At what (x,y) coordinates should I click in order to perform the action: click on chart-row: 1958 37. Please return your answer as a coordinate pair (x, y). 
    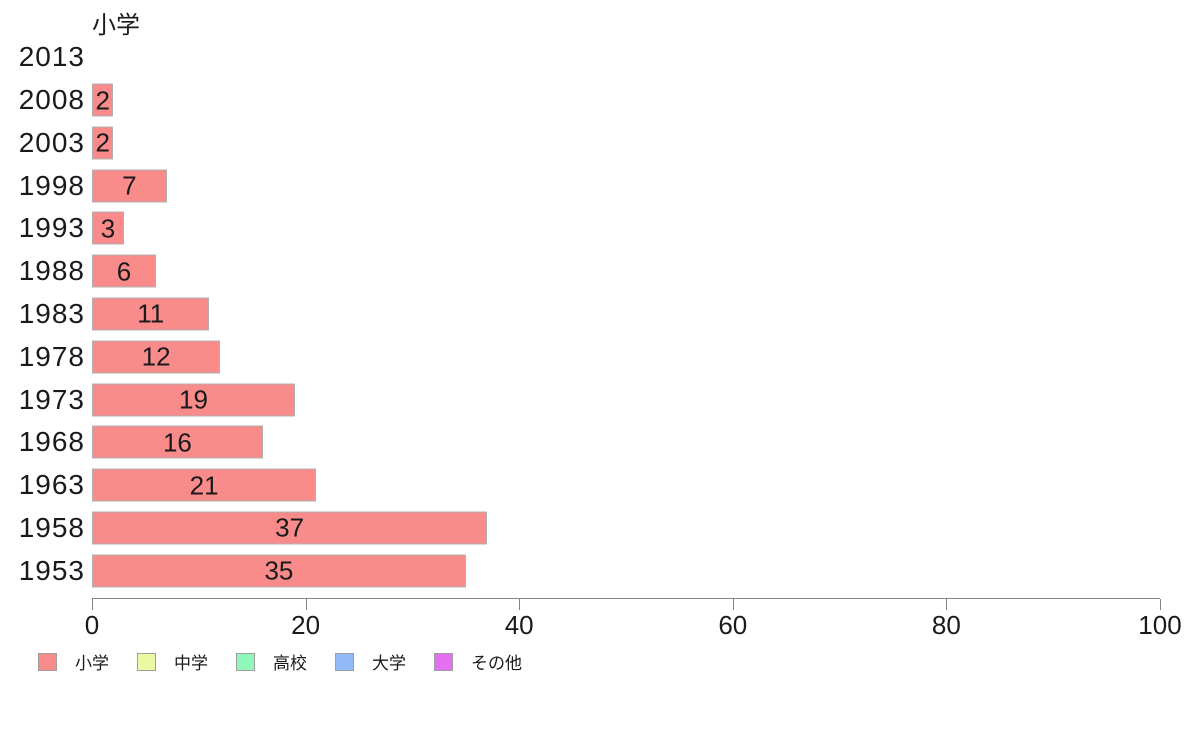
    Looking at the image, I should click on (580, 527).